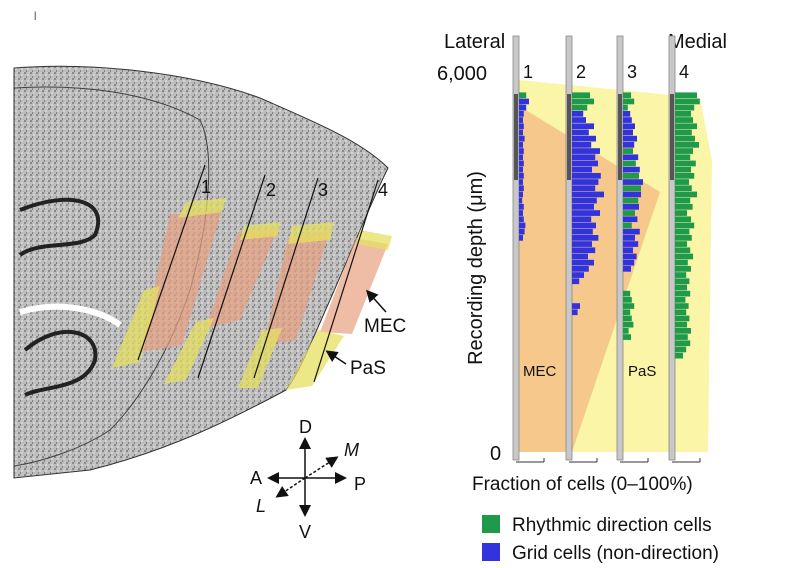 The height and width of the screenshot is (568, 792). I want to click on compass-ventral: V, so click(305, 532).